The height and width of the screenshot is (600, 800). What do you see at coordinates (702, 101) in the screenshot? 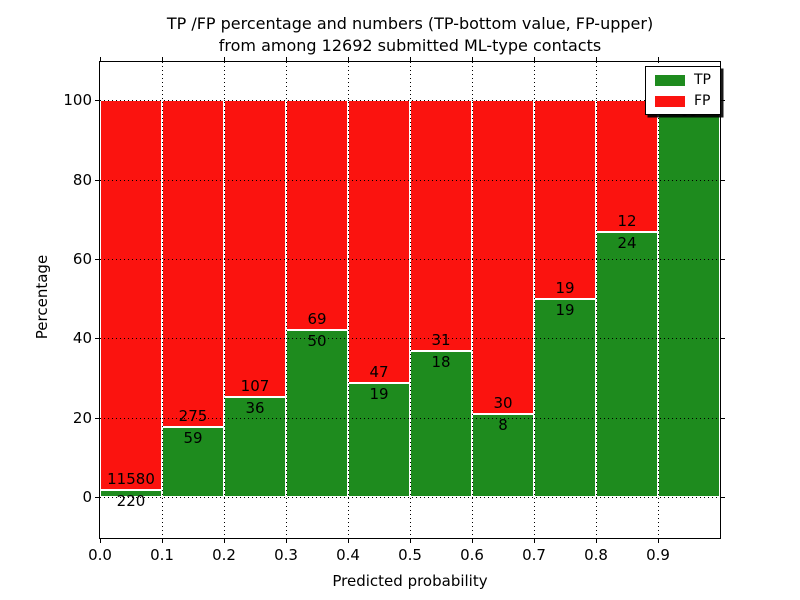
I see `legend-label-fp: FP` at bounding box center [702, 101].